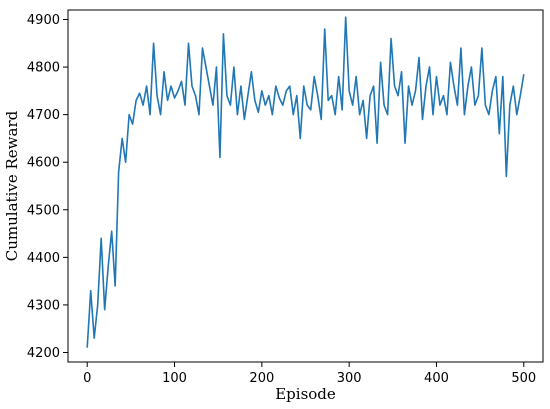  What do you see at coordinates (12, 185) in the screenshot?
I see `y-axis-label: Cumulative Reward` at bounding box center [12, 185].